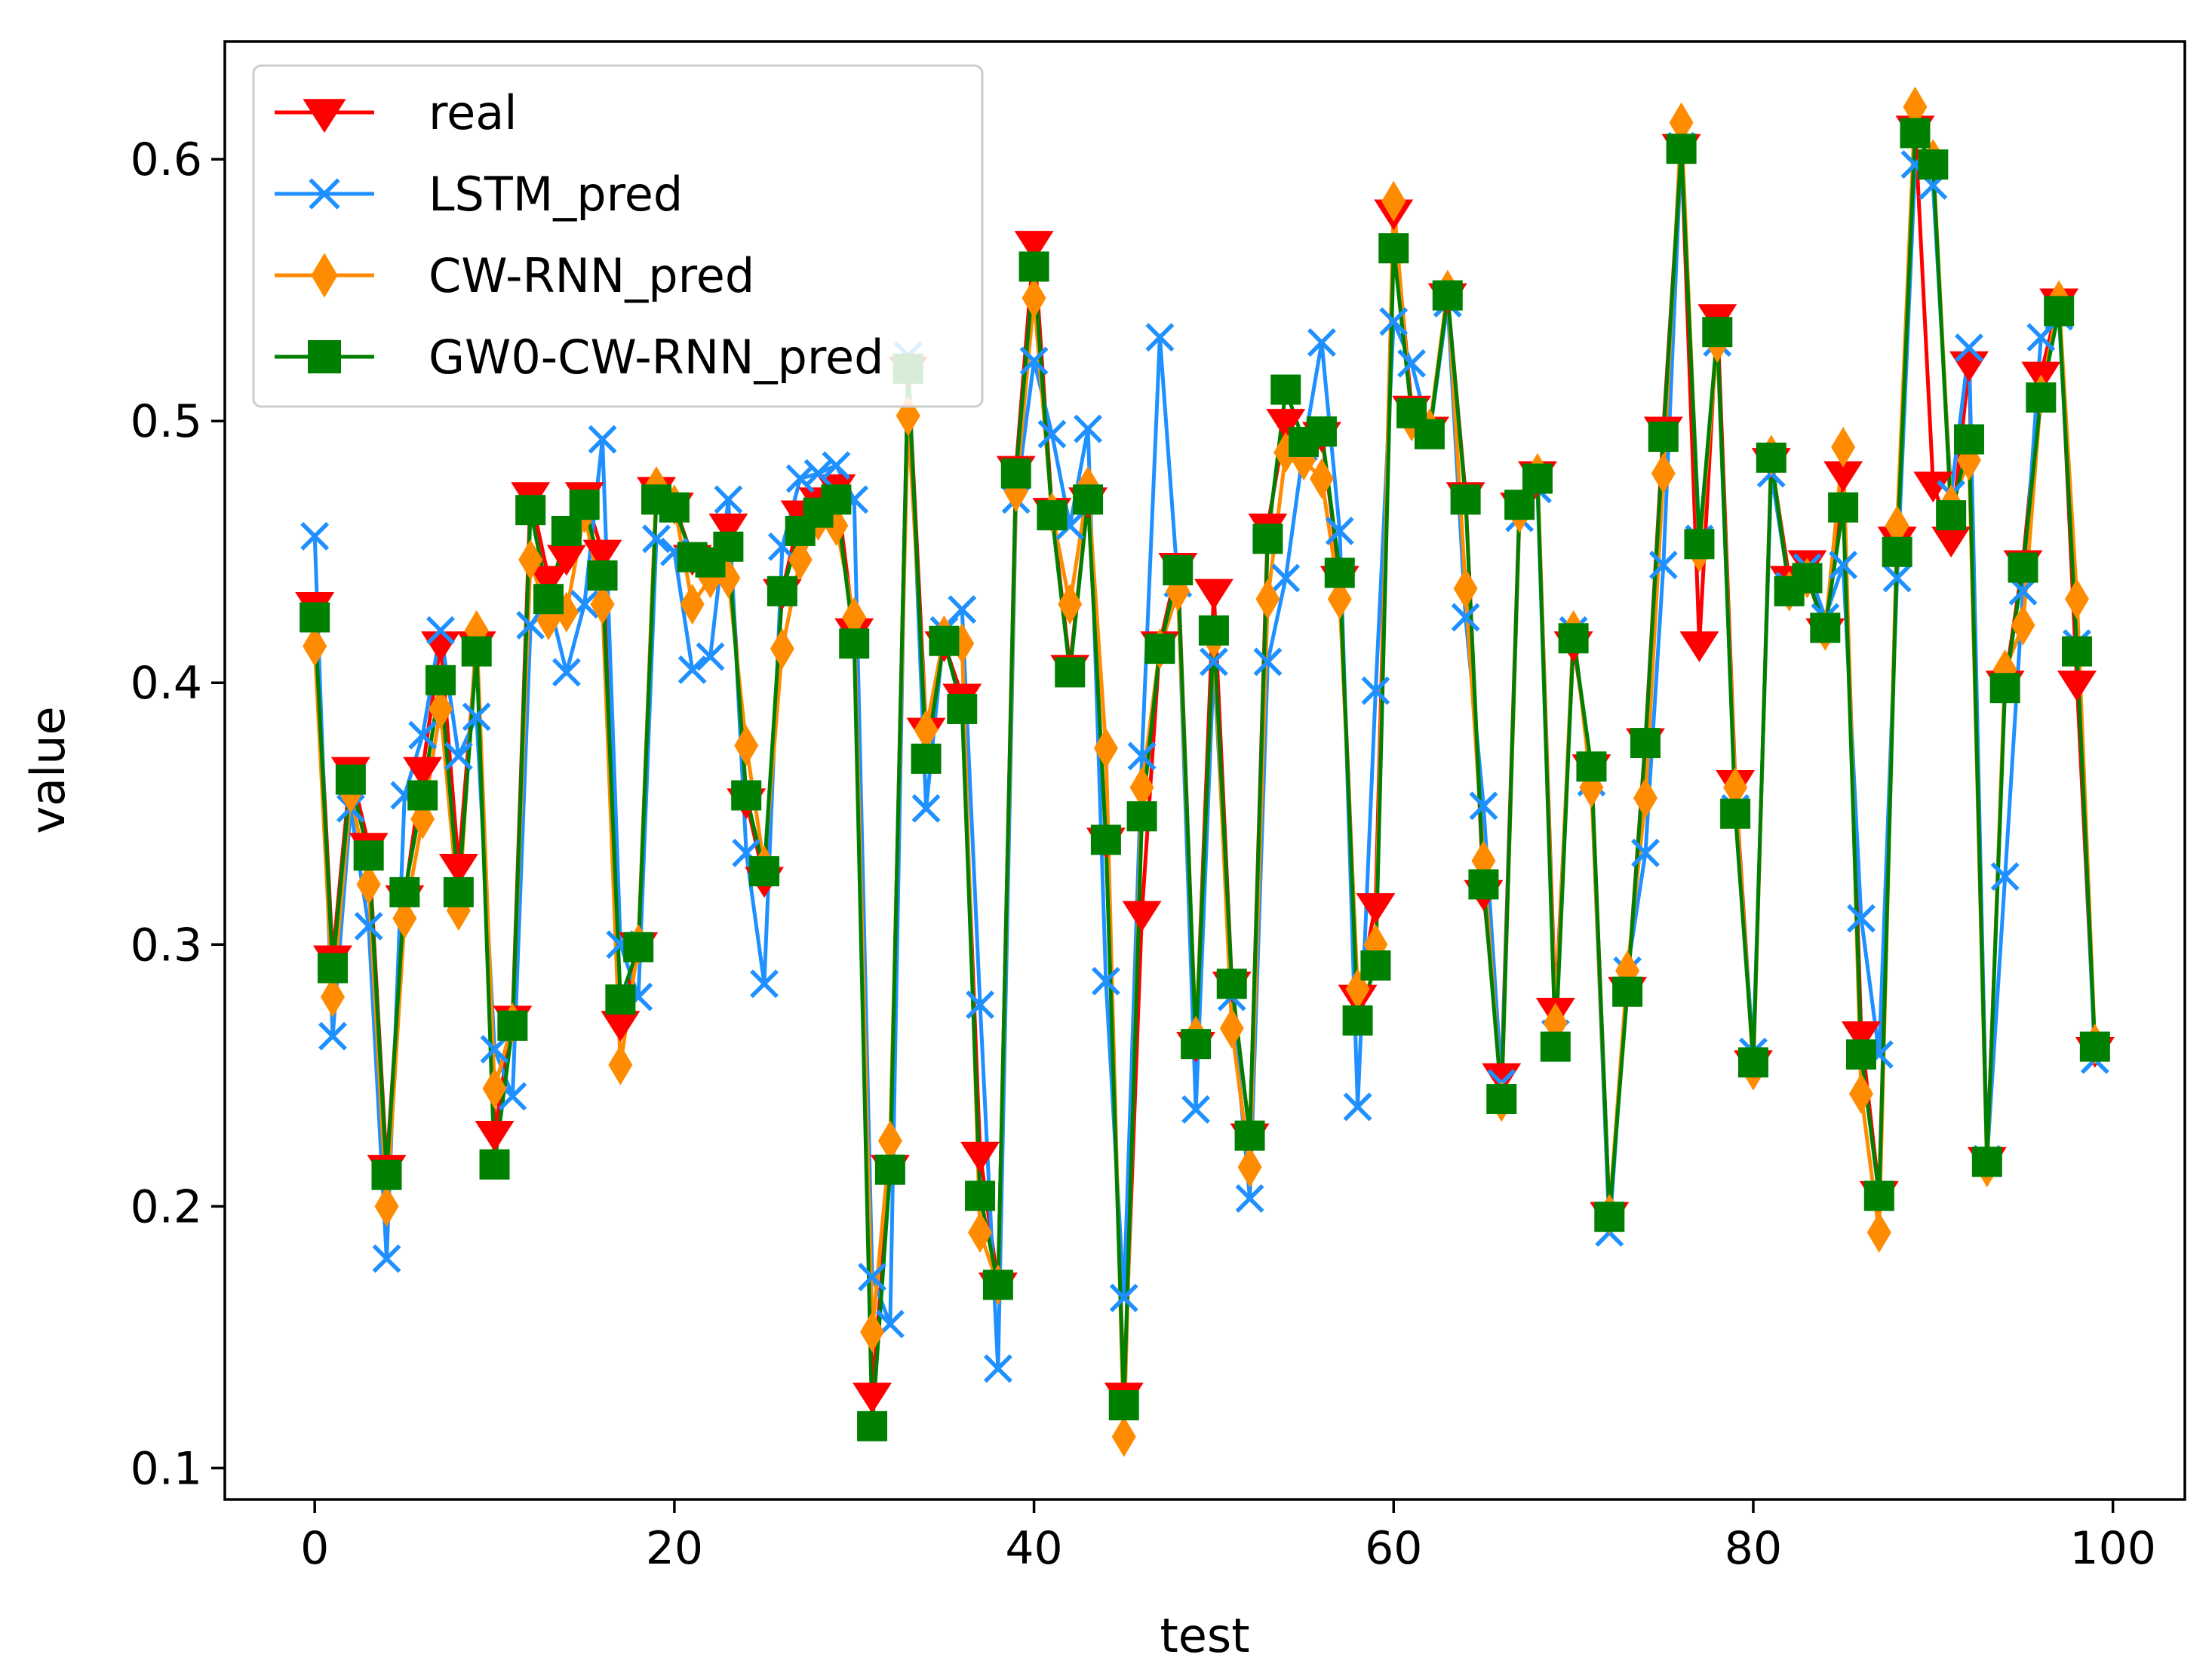 This screenshot has height=1679, width=2212. I want to click on y-tick-label: 0.1, so click(166, 1469).